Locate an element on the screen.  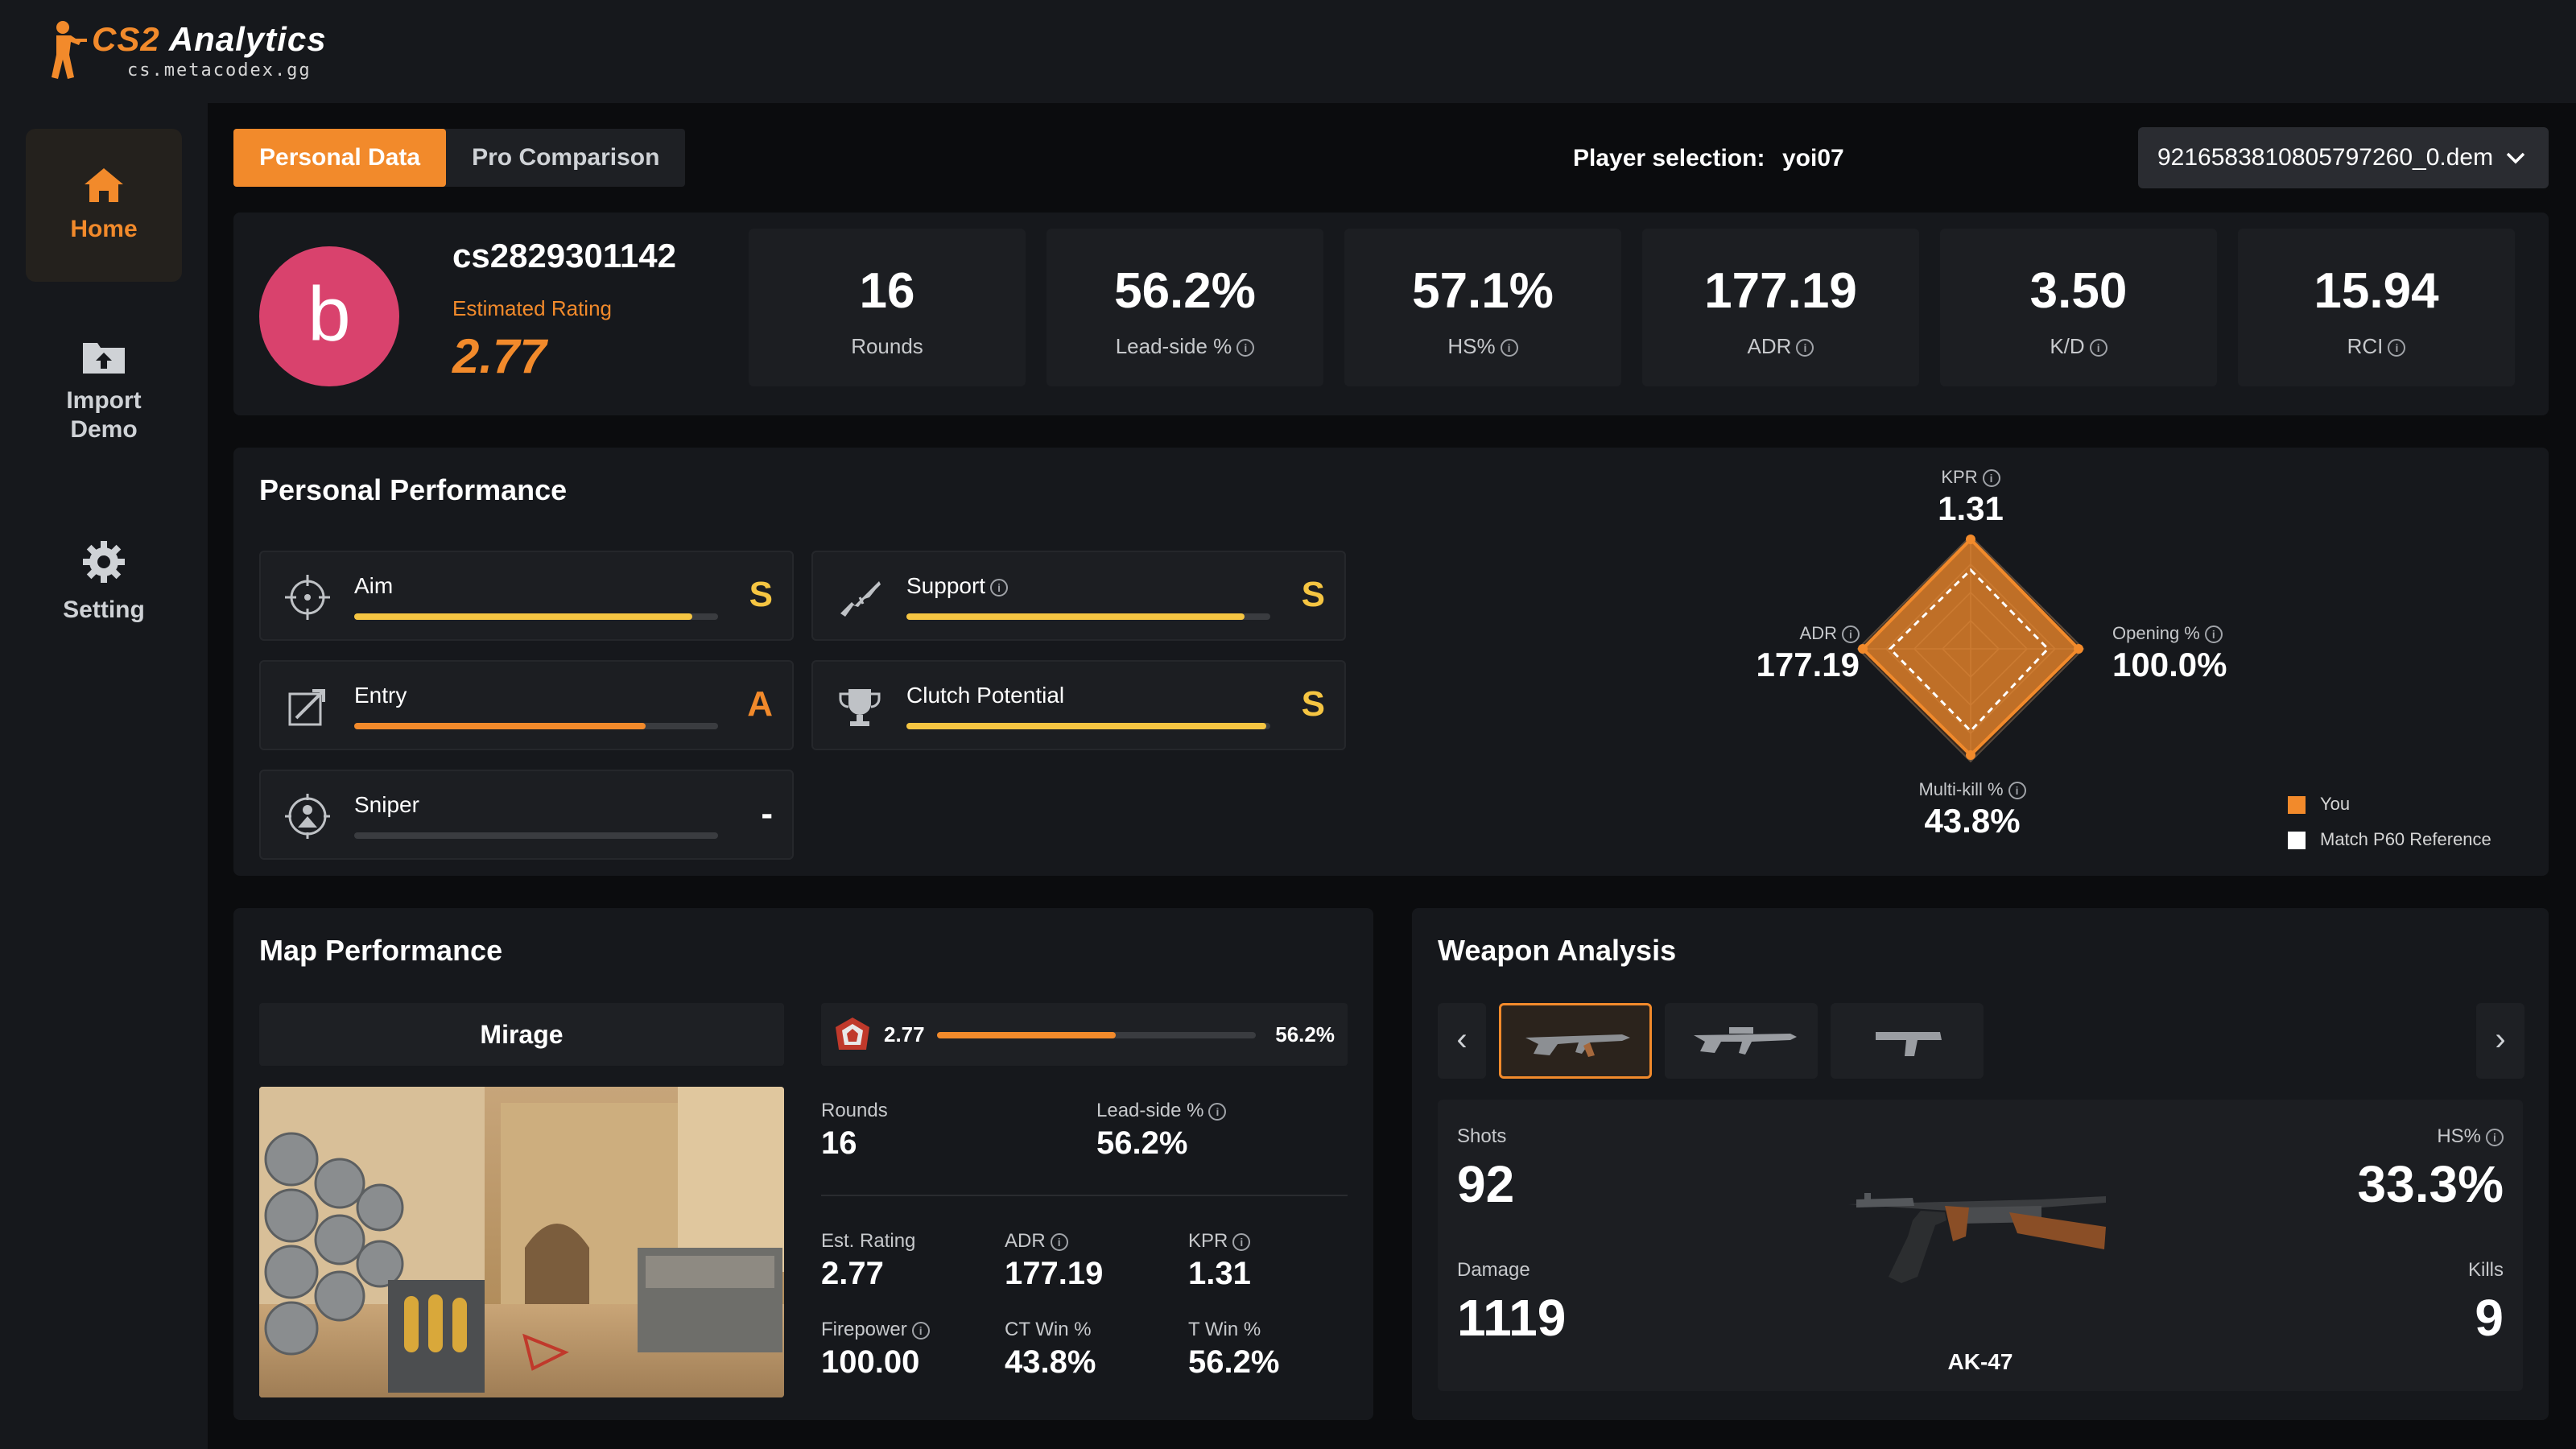
map-rating-bar: 2.77 56.2% is located at coordinates (1084, 1034).